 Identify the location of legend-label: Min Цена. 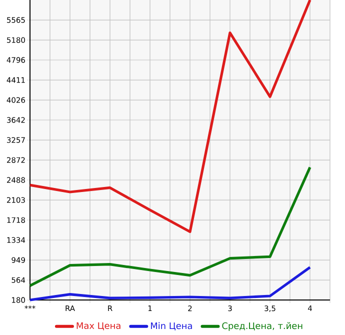
(171, 326).